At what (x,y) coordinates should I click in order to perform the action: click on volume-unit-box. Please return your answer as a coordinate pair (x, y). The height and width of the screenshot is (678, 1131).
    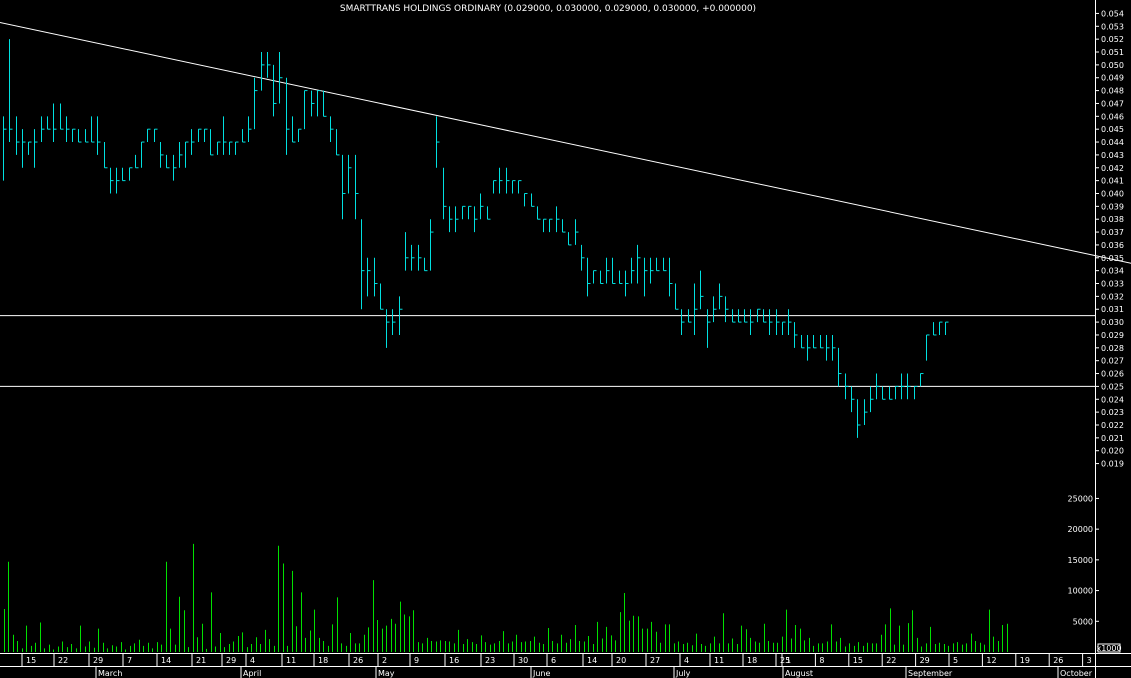
    Looking at the image, I should click on (1109, 648).